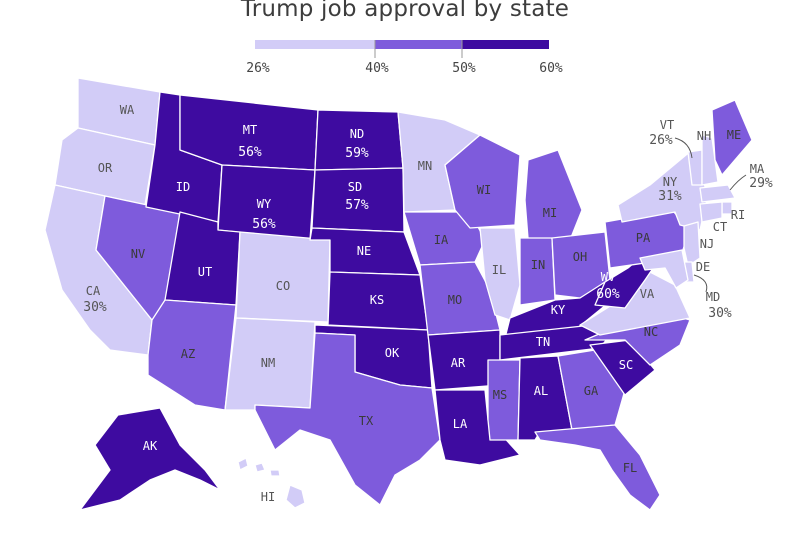  I want to click on label-IL: IL, so click(499, 270).